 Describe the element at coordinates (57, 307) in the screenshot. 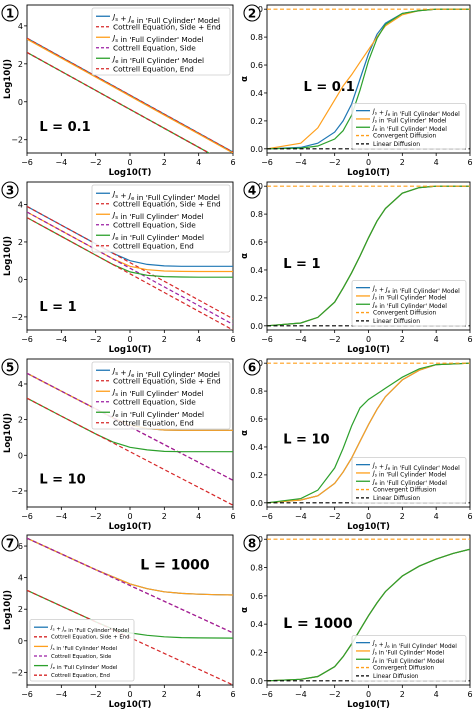

I see `l-annotation: L = 1` at that location.